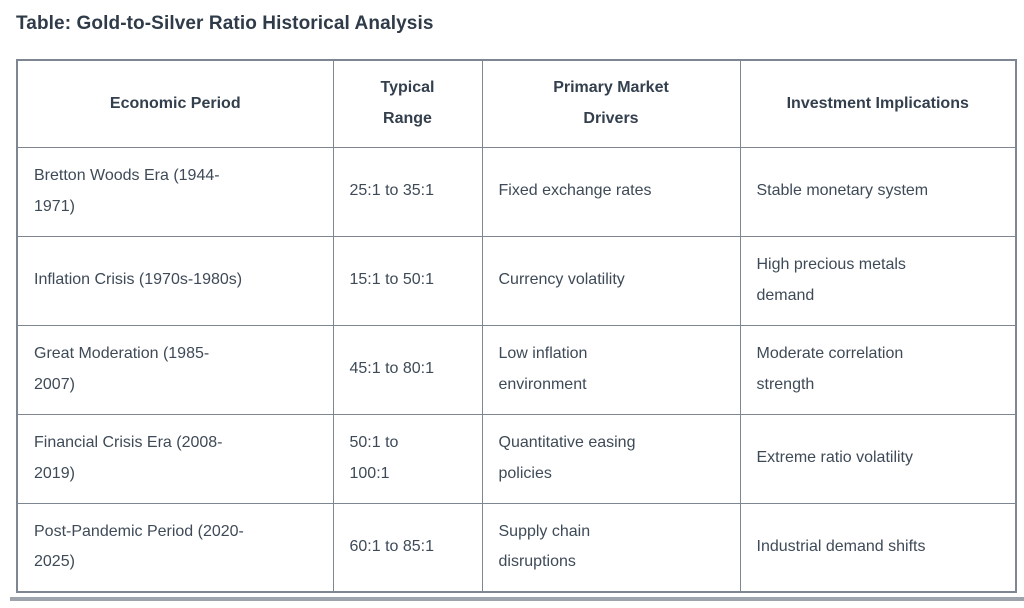 This screenshot has height=608, width=1024. Describe the element at coordinates (878, 369) in the screenshot. I see `cell-investment-implications: Moderate correlation strength` at that location.